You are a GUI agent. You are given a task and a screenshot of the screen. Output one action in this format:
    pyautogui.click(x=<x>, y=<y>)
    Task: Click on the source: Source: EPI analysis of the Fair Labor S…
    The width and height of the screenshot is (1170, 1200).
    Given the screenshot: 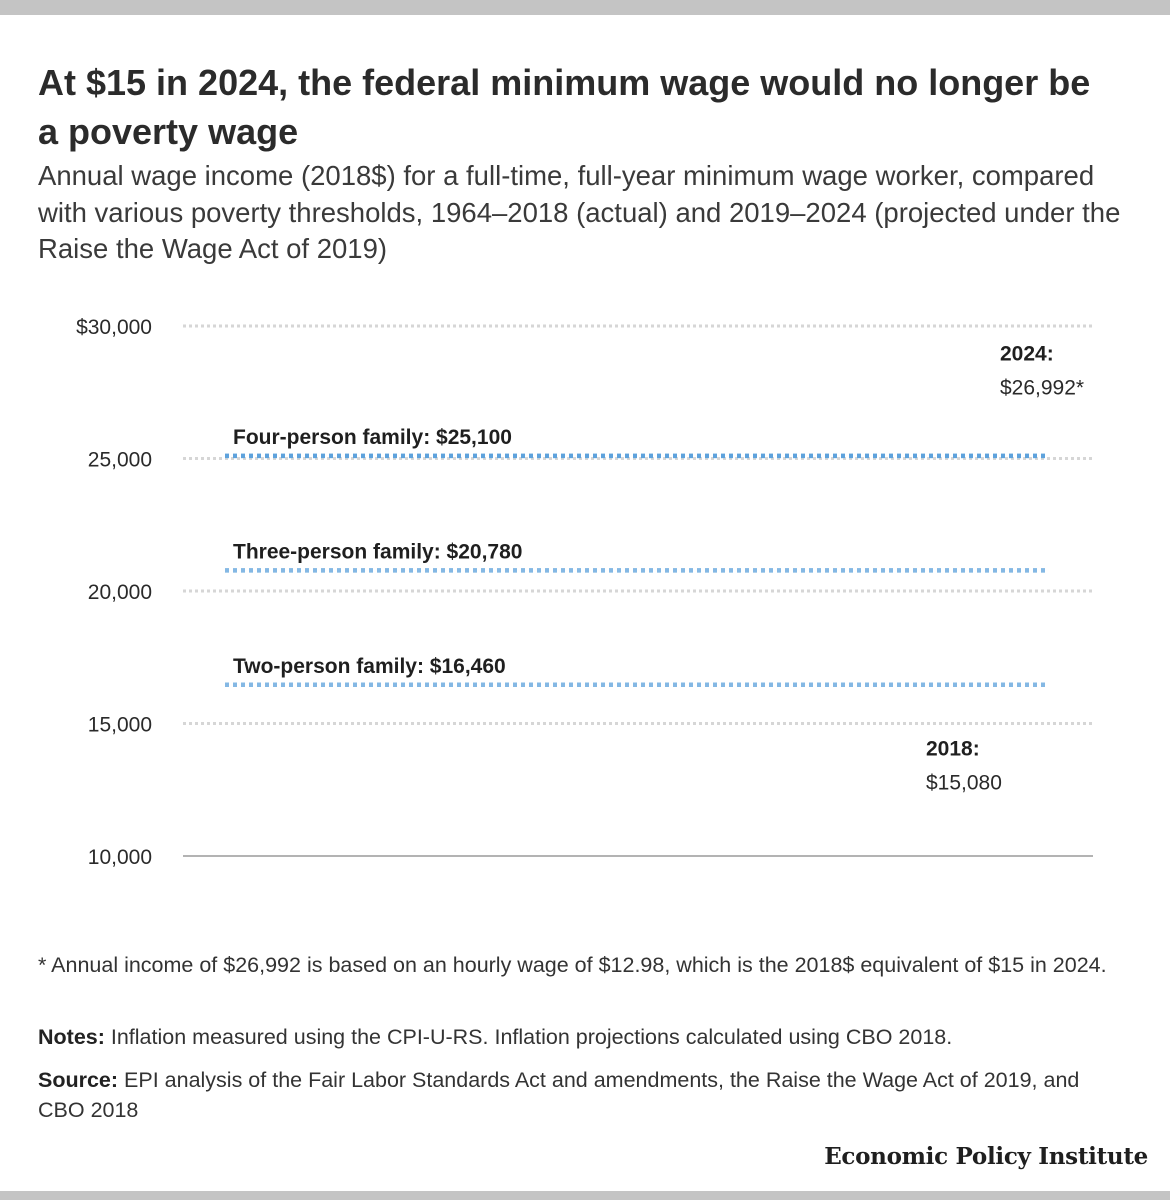 What is the action you would take?
    pyautogui.click(x=583, y=1095)
    